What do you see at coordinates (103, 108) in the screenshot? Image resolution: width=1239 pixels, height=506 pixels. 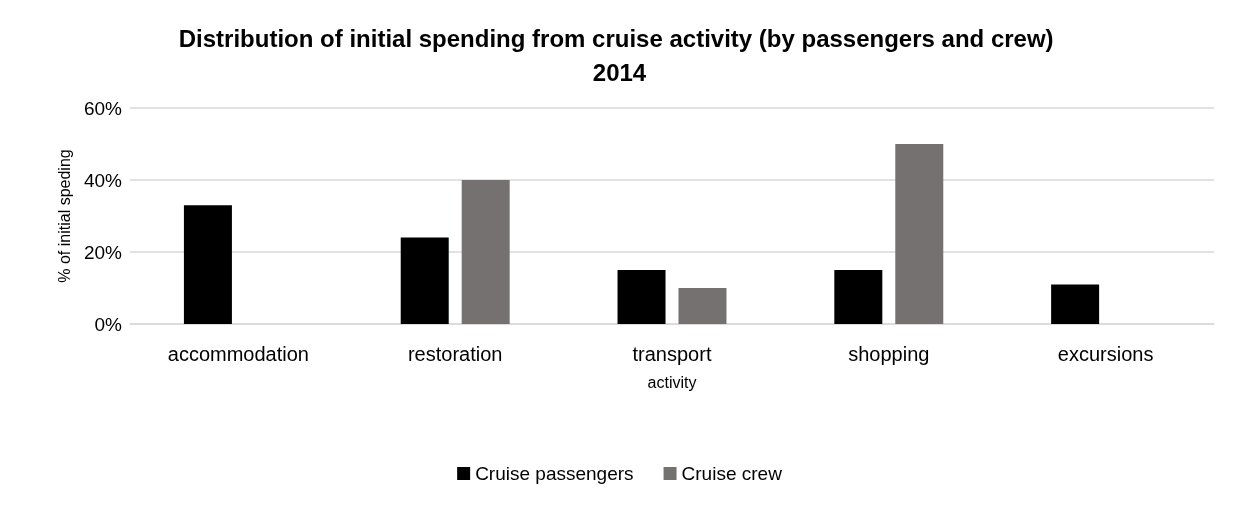 I see `y-tick-label: 60%` at bounding box center [103, 108].